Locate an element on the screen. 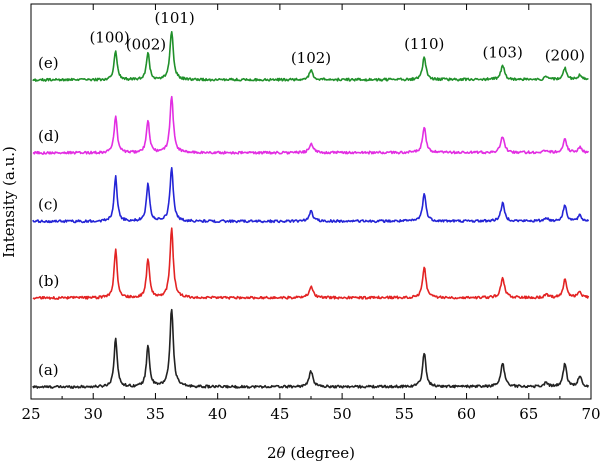 The width and height of the screenshot is (600, 463). peak-label: (100) is located at coordinates (109, 38).